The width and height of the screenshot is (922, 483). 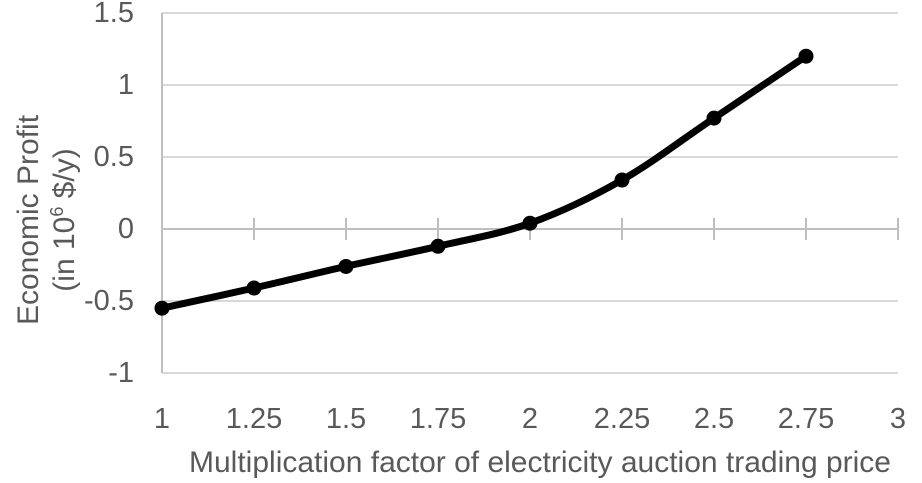 What do you see at coordinates (113, 14) in the screenshot?
I see `y-tick-label: 1.5` at bounding box center [113, 14].